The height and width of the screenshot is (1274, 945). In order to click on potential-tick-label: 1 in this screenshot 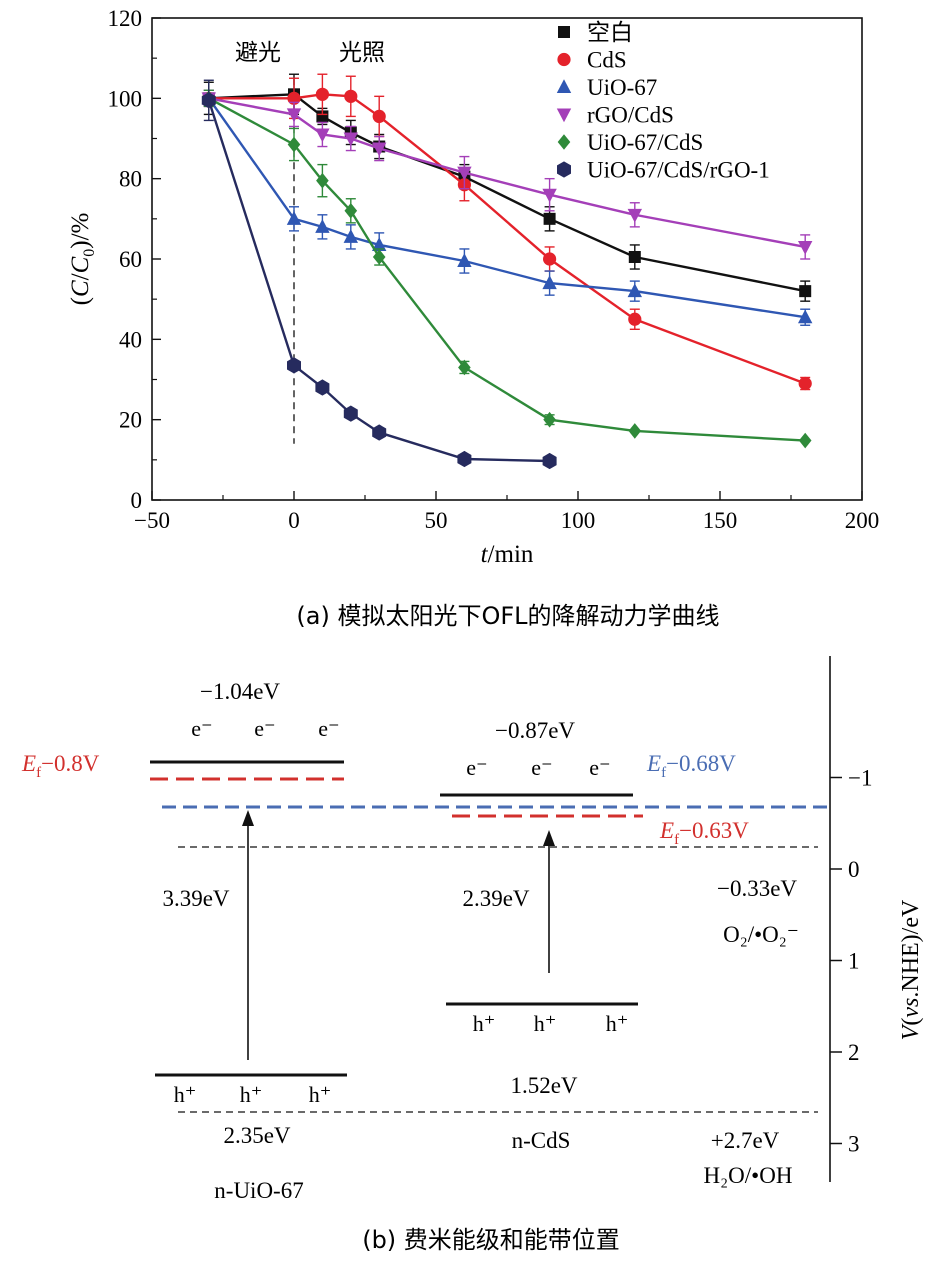, I will do `click(854, 961)`.